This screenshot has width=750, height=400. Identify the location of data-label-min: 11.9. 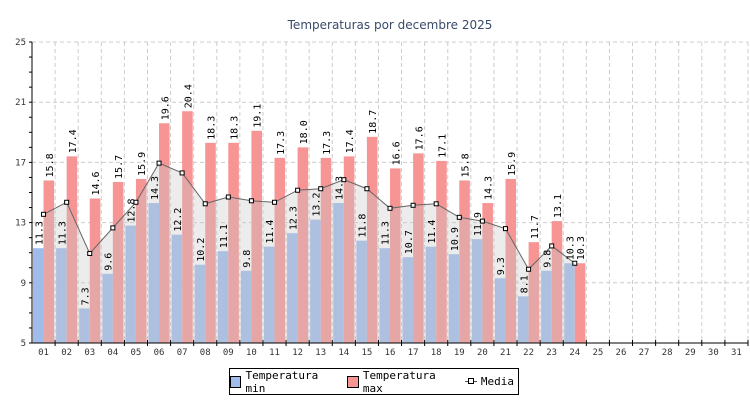
(478, 224).